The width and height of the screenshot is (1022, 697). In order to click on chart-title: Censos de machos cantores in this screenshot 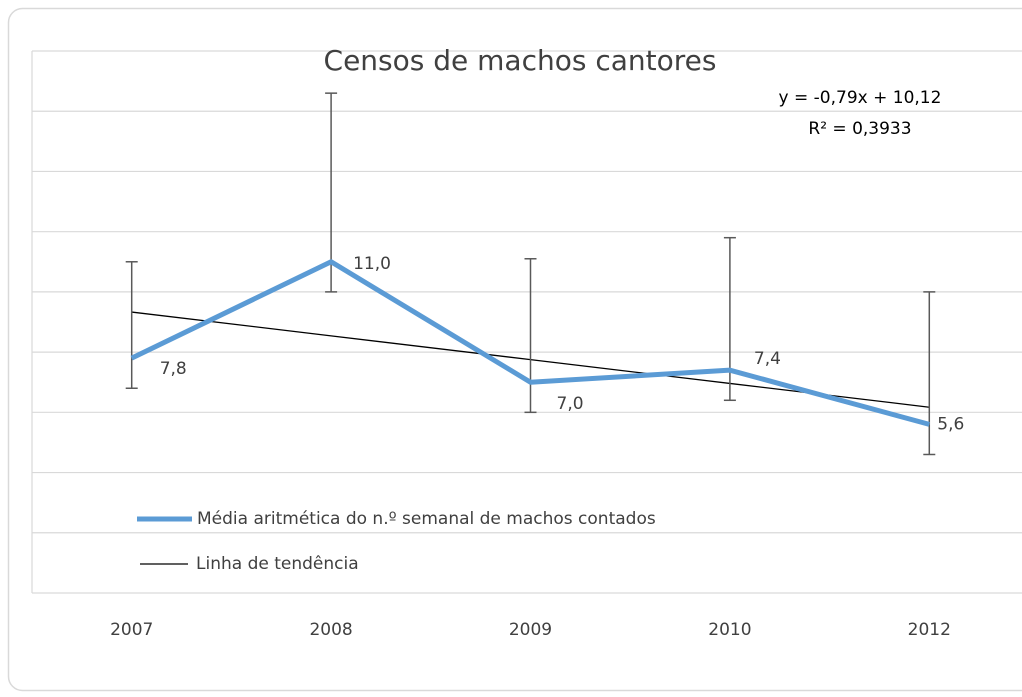, I will do `click(520, 60)`.